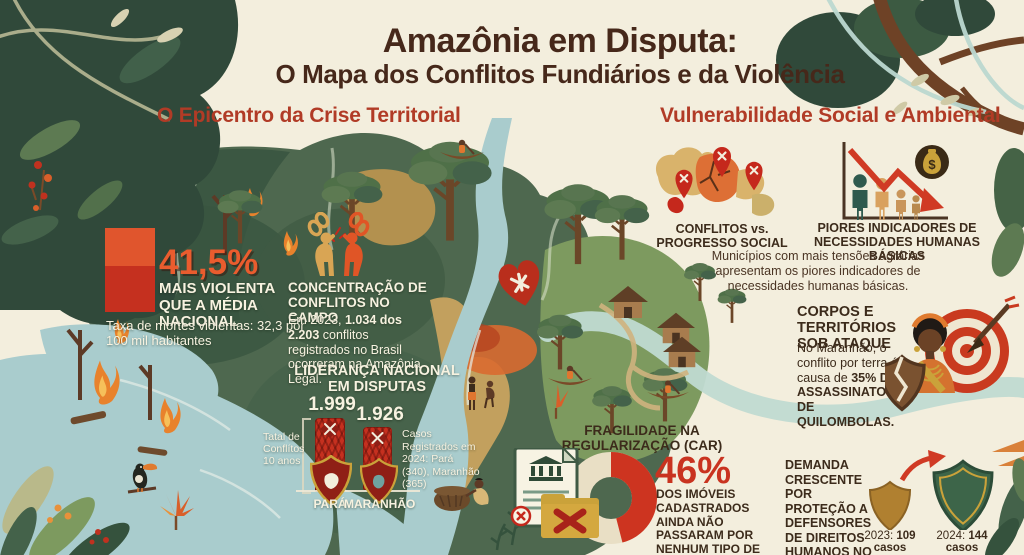 The width and height of the screenshot is (1024, 555). I want to click on cases-2023: 109 casos, so click(894, 542).